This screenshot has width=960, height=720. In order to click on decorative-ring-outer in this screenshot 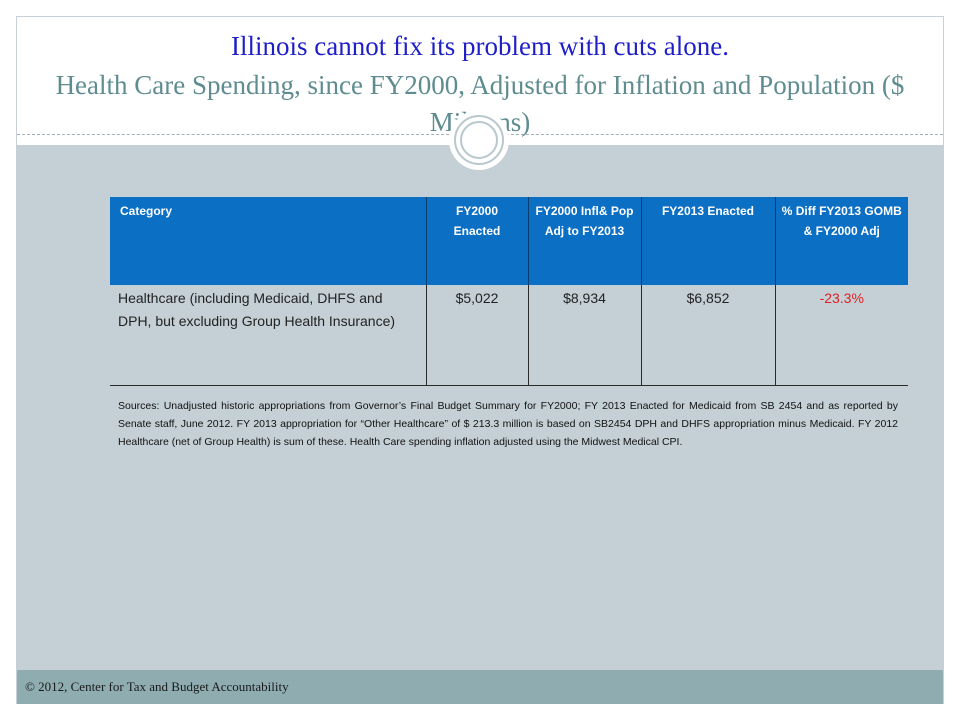, I will do `click(479, 140)`.